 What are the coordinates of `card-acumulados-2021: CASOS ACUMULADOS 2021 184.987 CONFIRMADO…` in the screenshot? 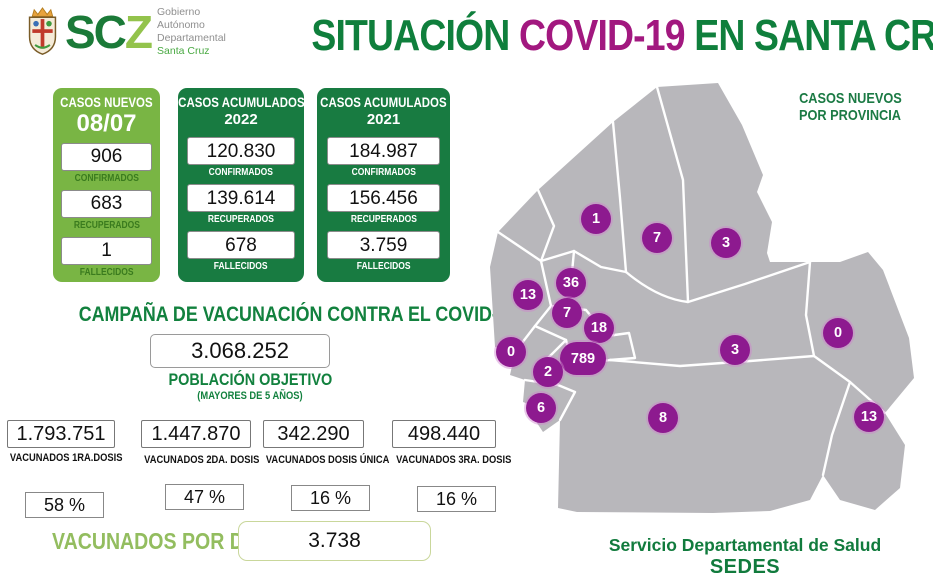 It's located at (383, 185).